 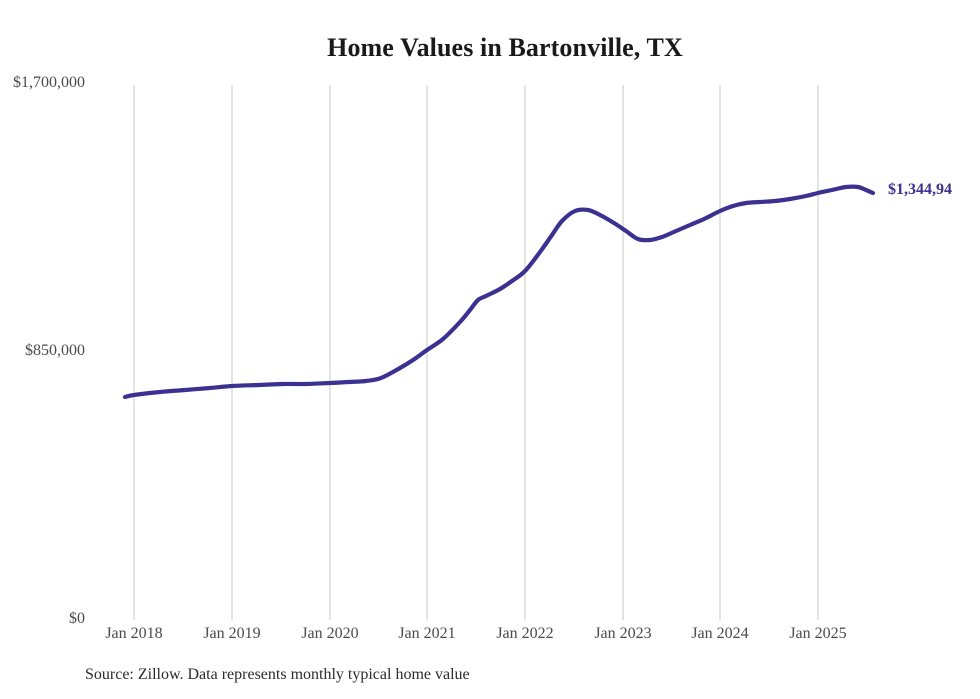 I want to click on y-axis-tick-0: $0, so click(x=77, y=618).